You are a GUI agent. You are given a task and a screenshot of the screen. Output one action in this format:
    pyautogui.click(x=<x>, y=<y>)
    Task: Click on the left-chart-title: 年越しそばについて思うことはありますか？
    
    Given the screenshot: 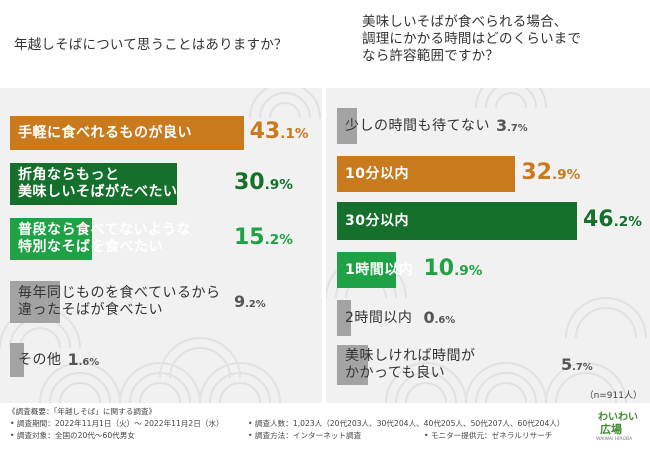 What is the action you would take?
    pyautogui.click(x=151, y=45)
    